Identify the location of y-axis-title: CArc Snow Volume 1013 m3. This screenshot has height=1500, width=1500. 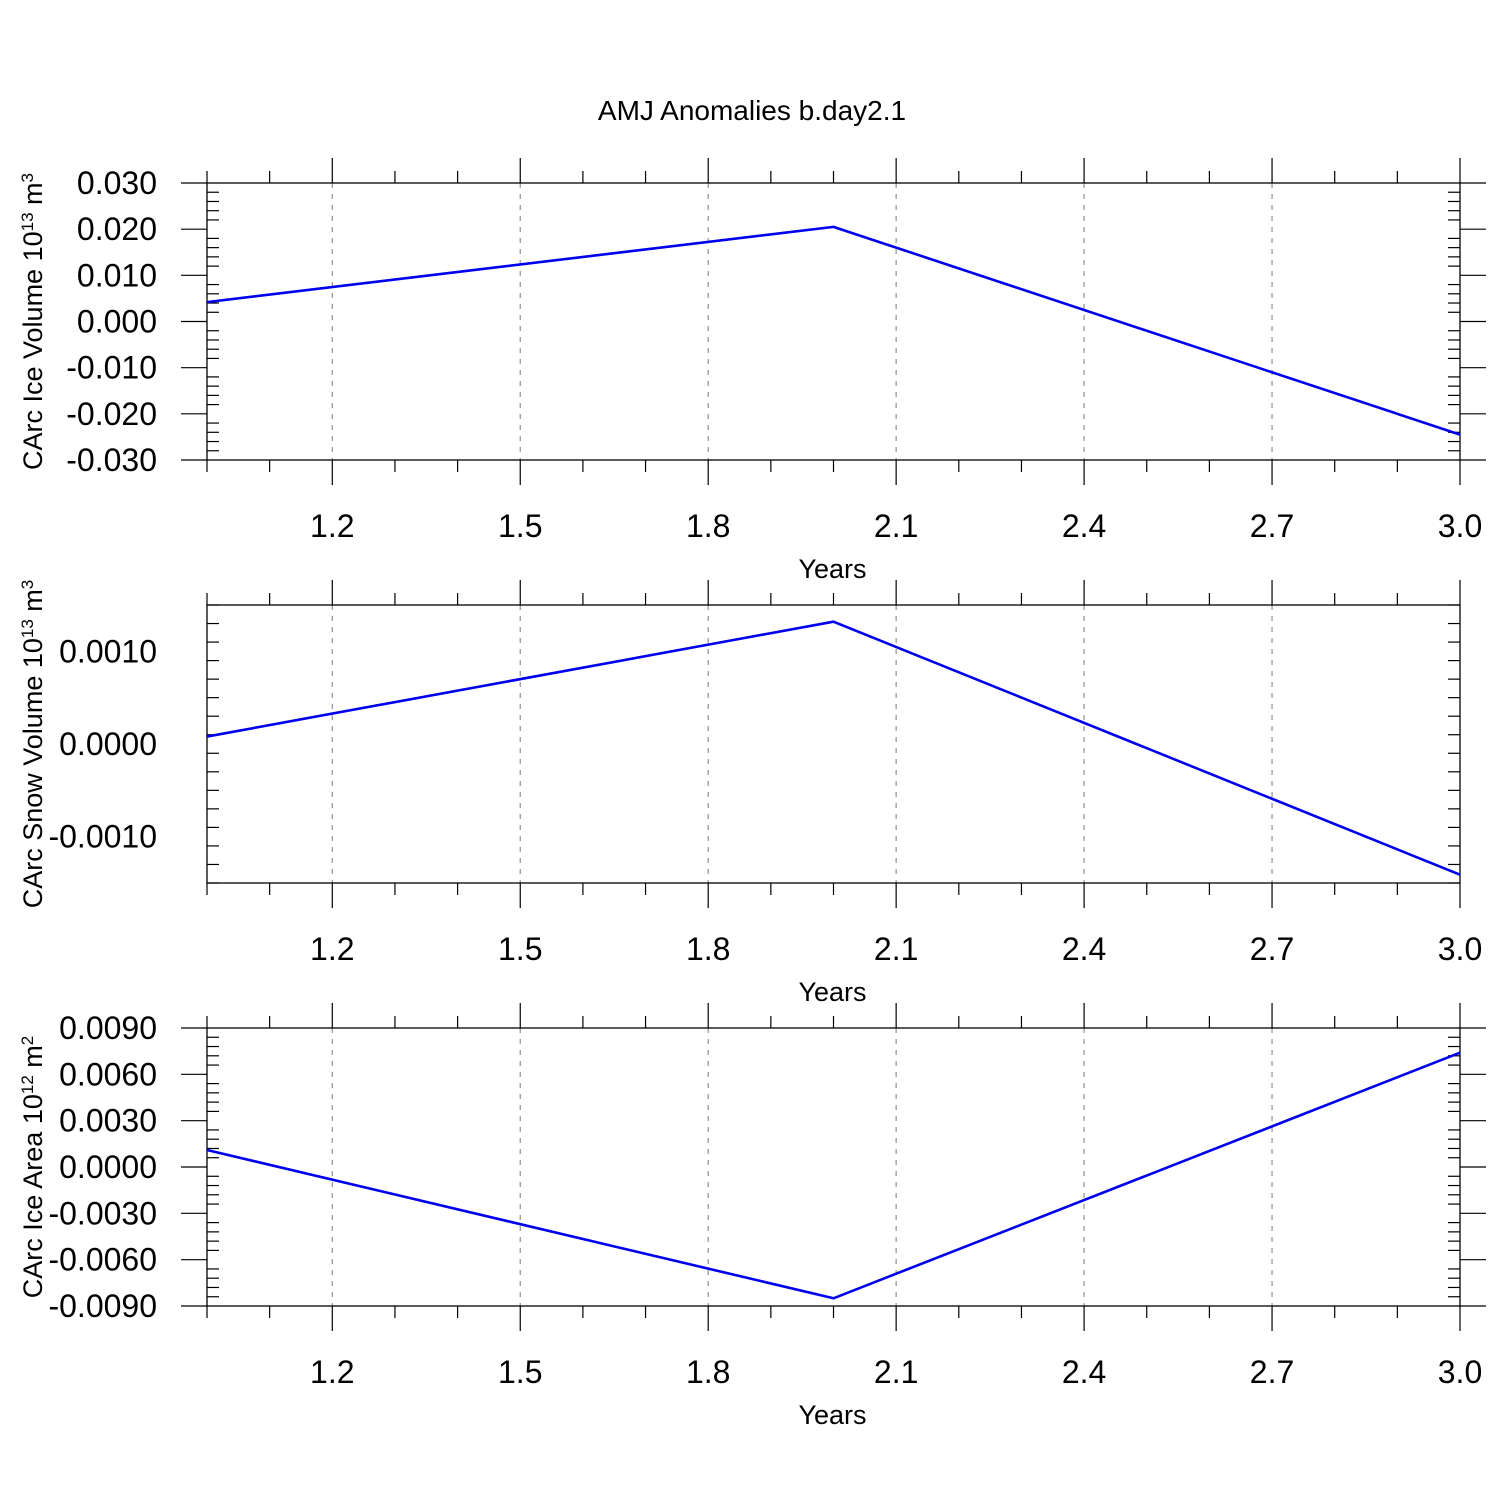
(33, 744).